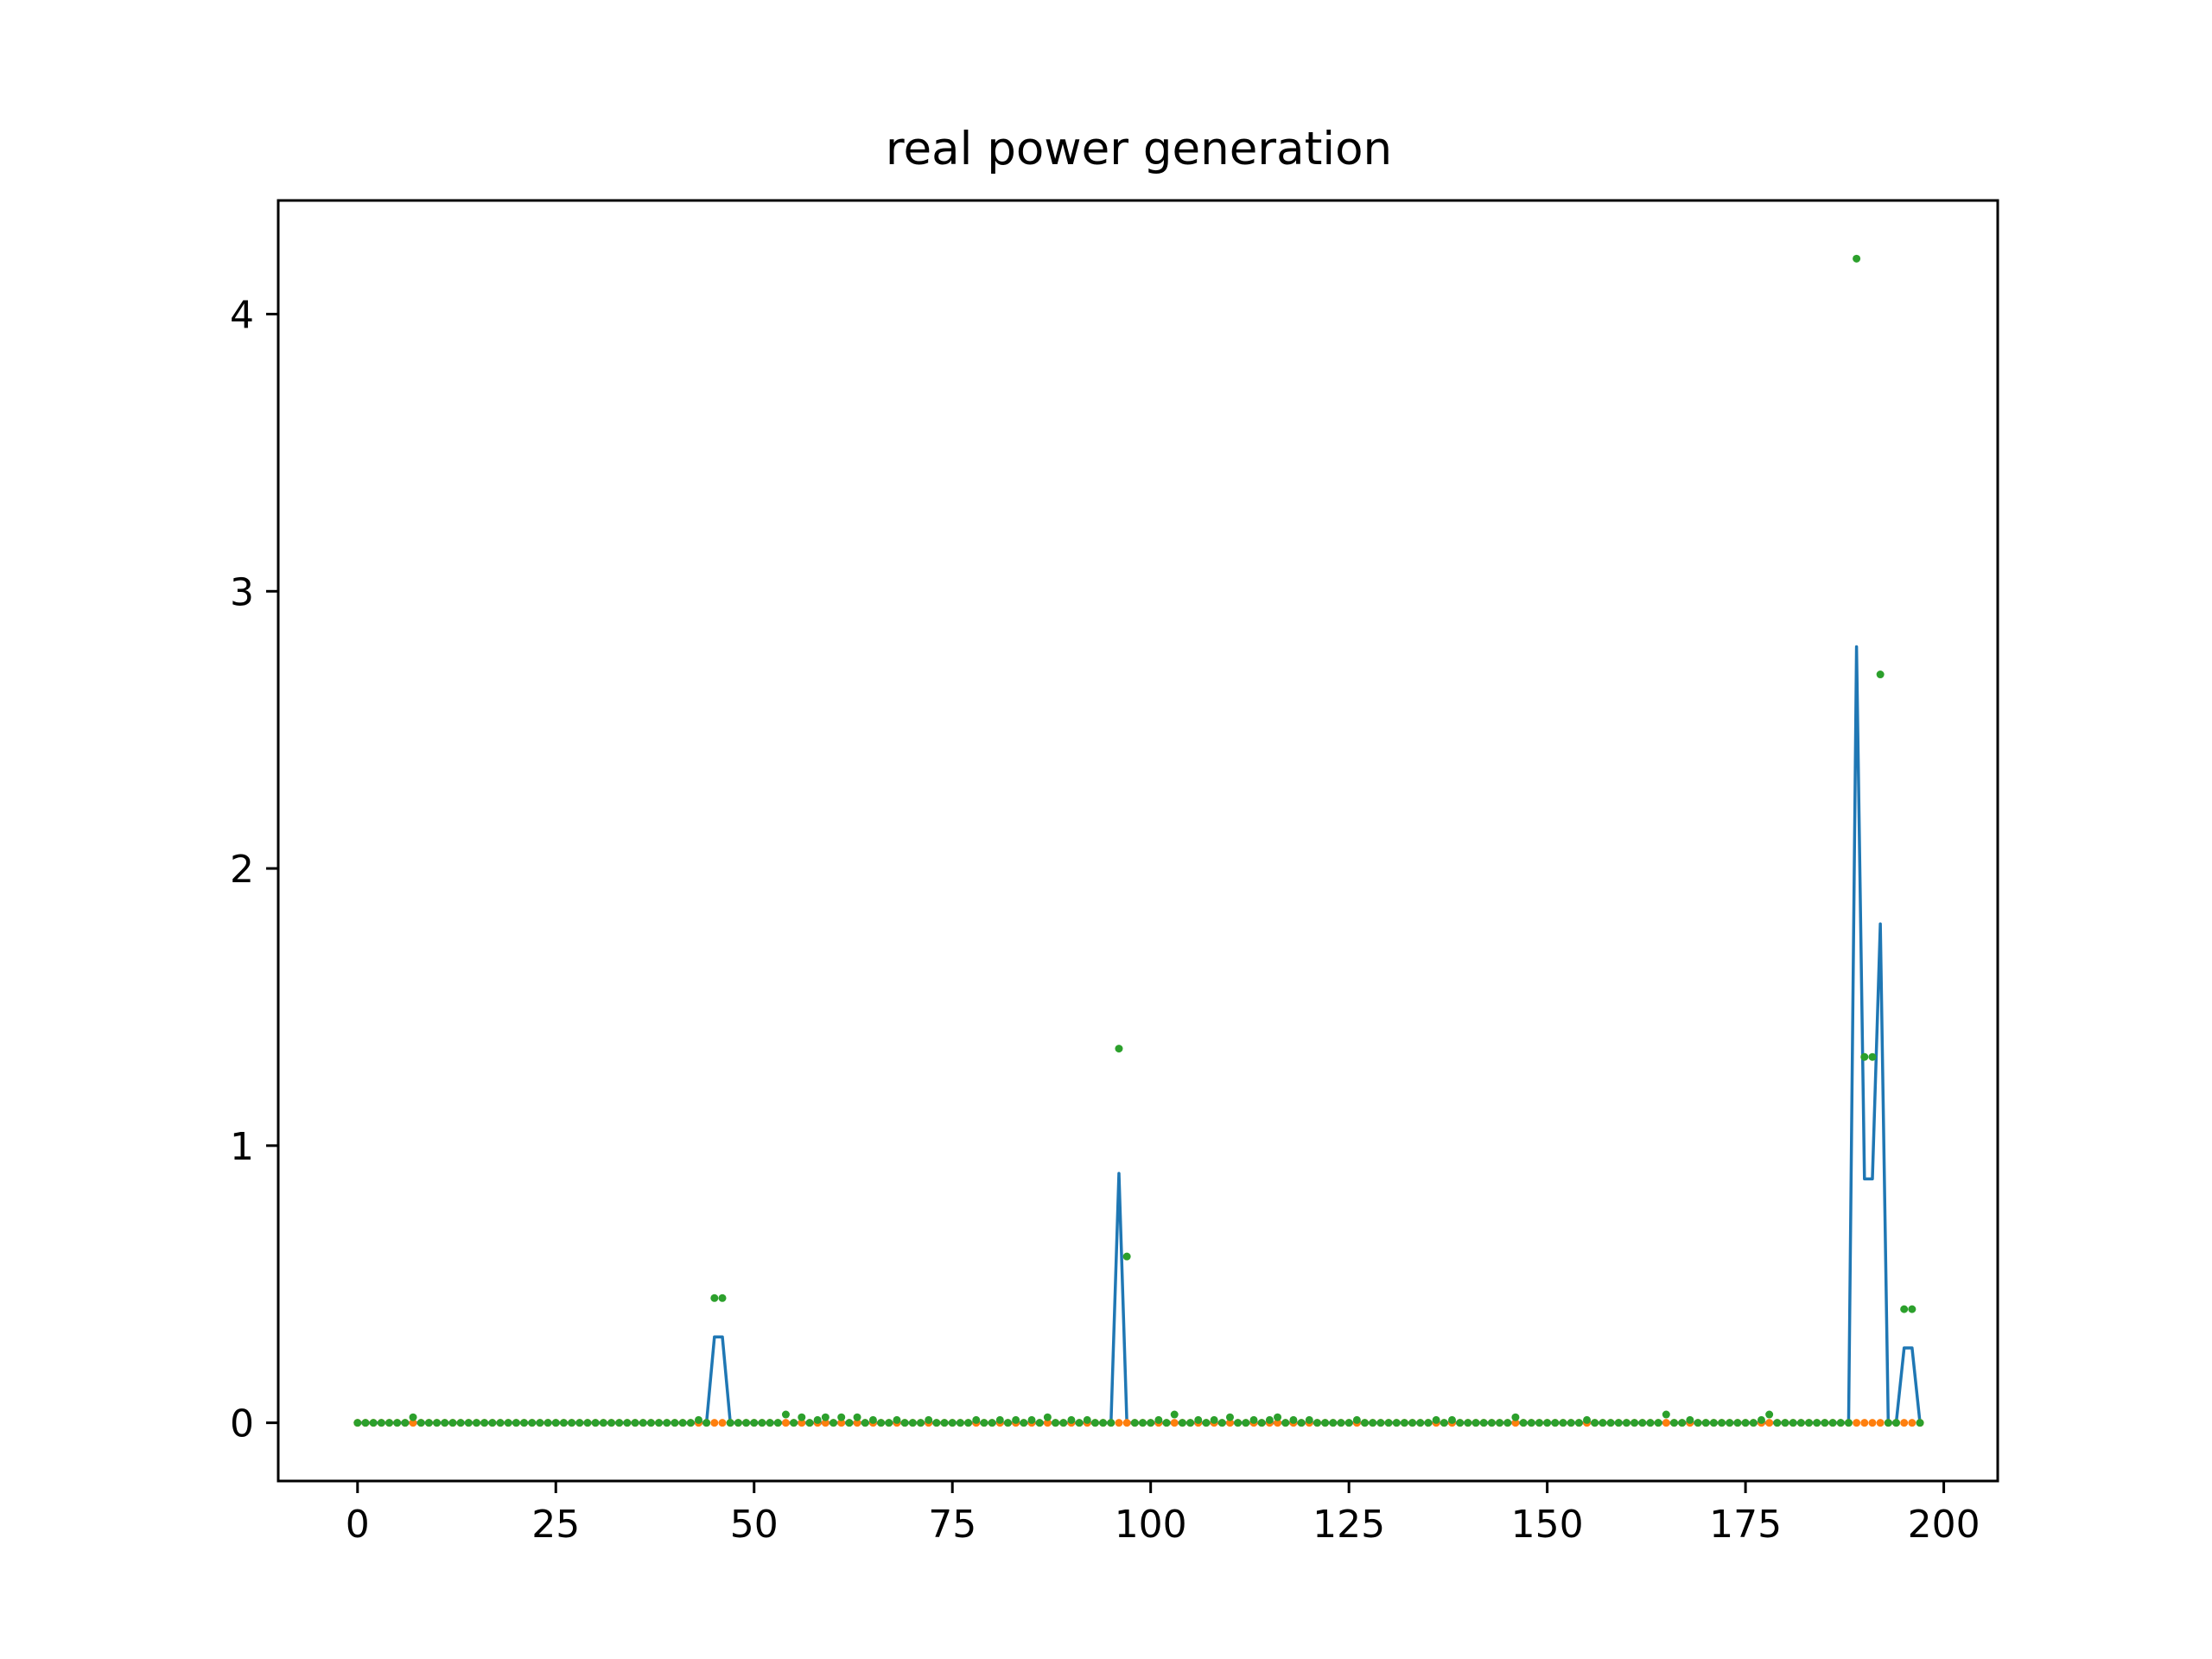 Image resolution: width=2212 pixels, height=1659 pixels. What do you see at coordinates (1547, 1525) in the screenshot?
I see `x-tick-label: 150` at bounding box center [1547, 1525].